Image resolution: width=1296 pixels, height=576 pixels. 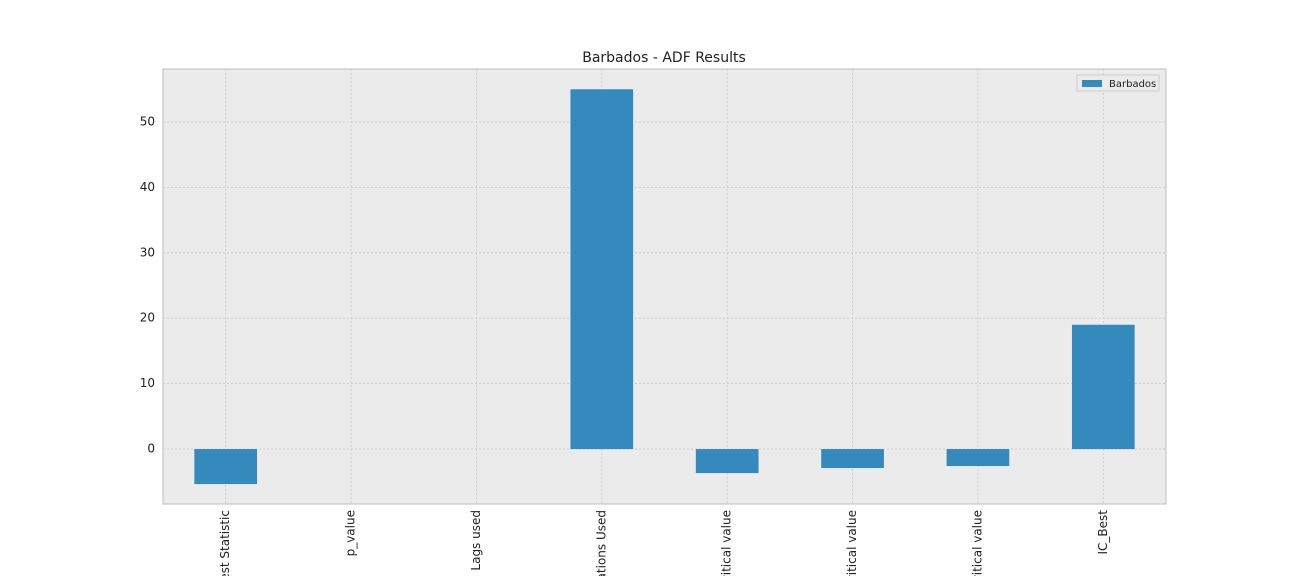 I want to click on x-tick-label: ations Used, so click(x=601, y=543).